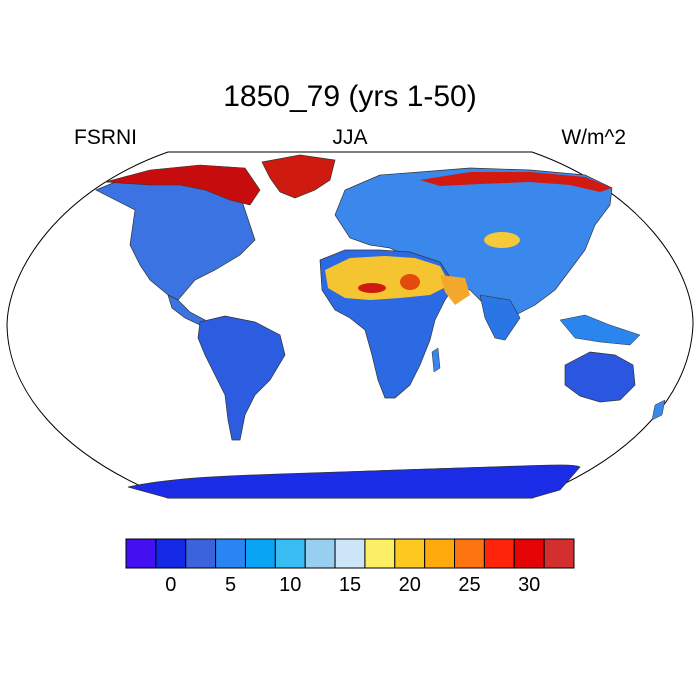 Image resolution: width=700 pixels, height=700 pixels. I want to click on colorbar-tick-label: 30, so click(529, 585).